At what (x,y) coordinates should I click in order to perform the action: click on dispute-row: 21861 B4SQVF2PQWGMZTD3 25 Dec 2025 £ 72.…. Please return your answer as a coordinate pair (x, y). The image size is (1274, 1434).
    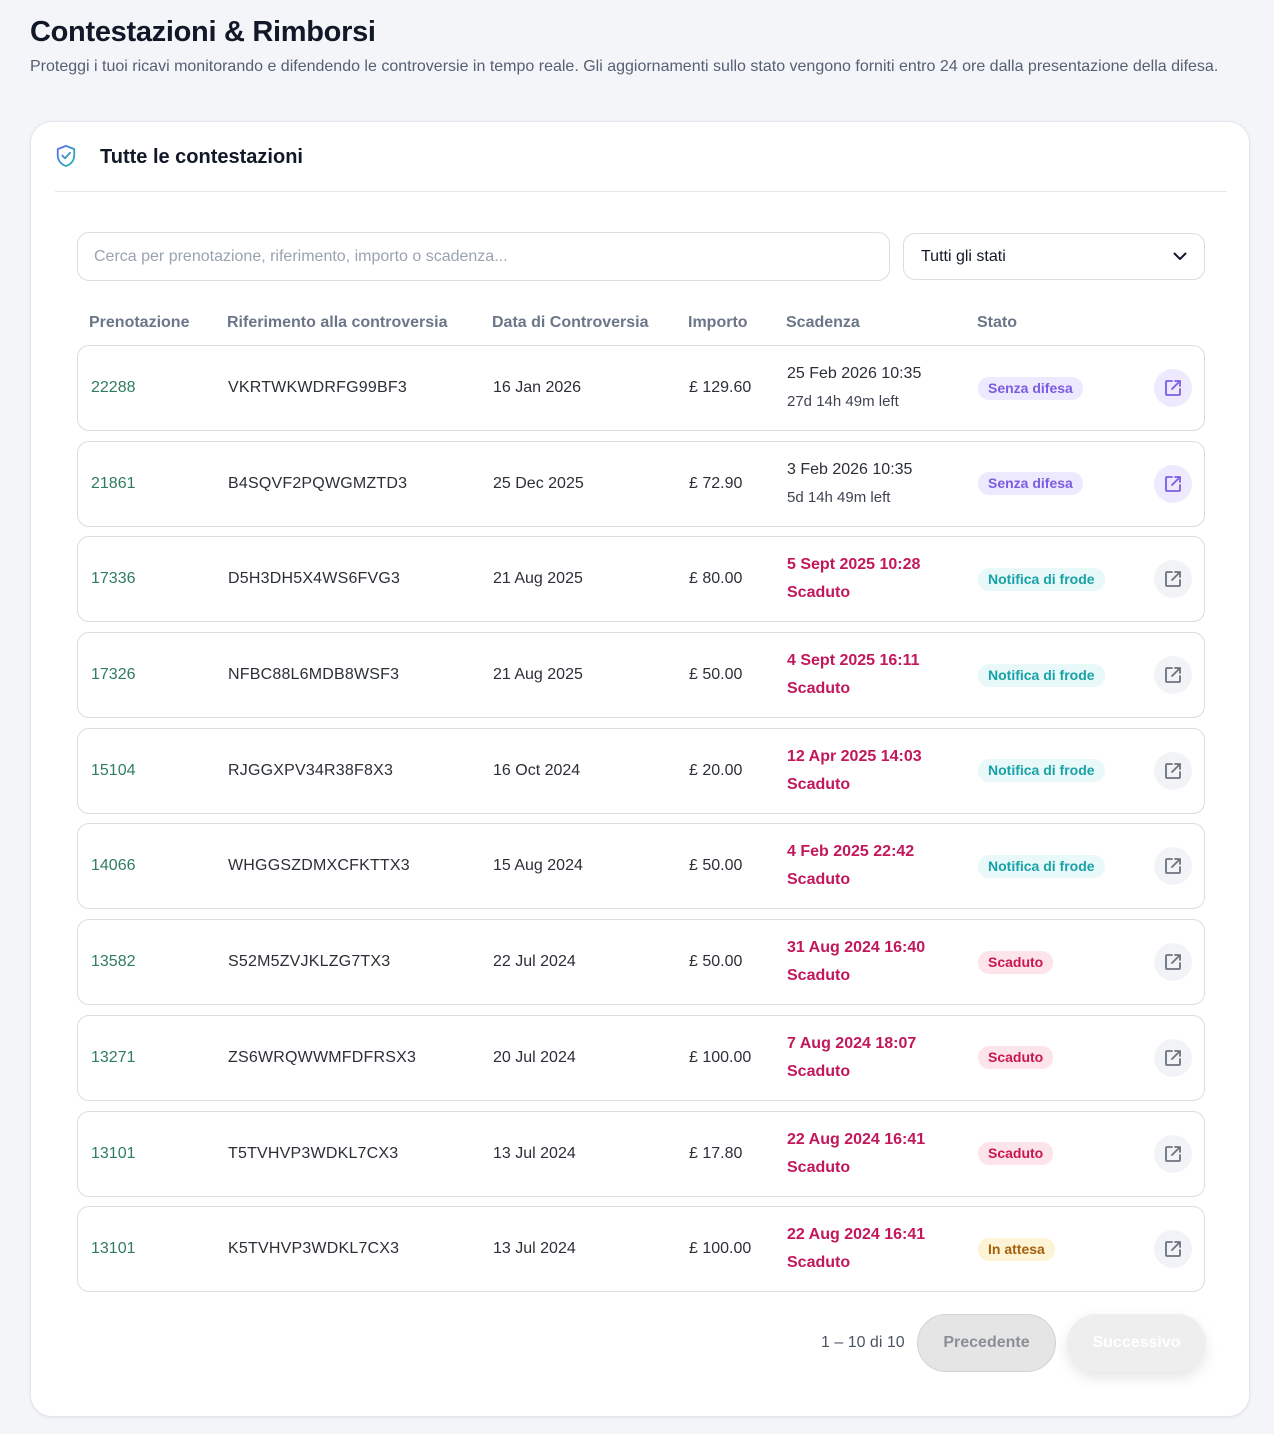
    Looking at the image, I should click on (641, 483).